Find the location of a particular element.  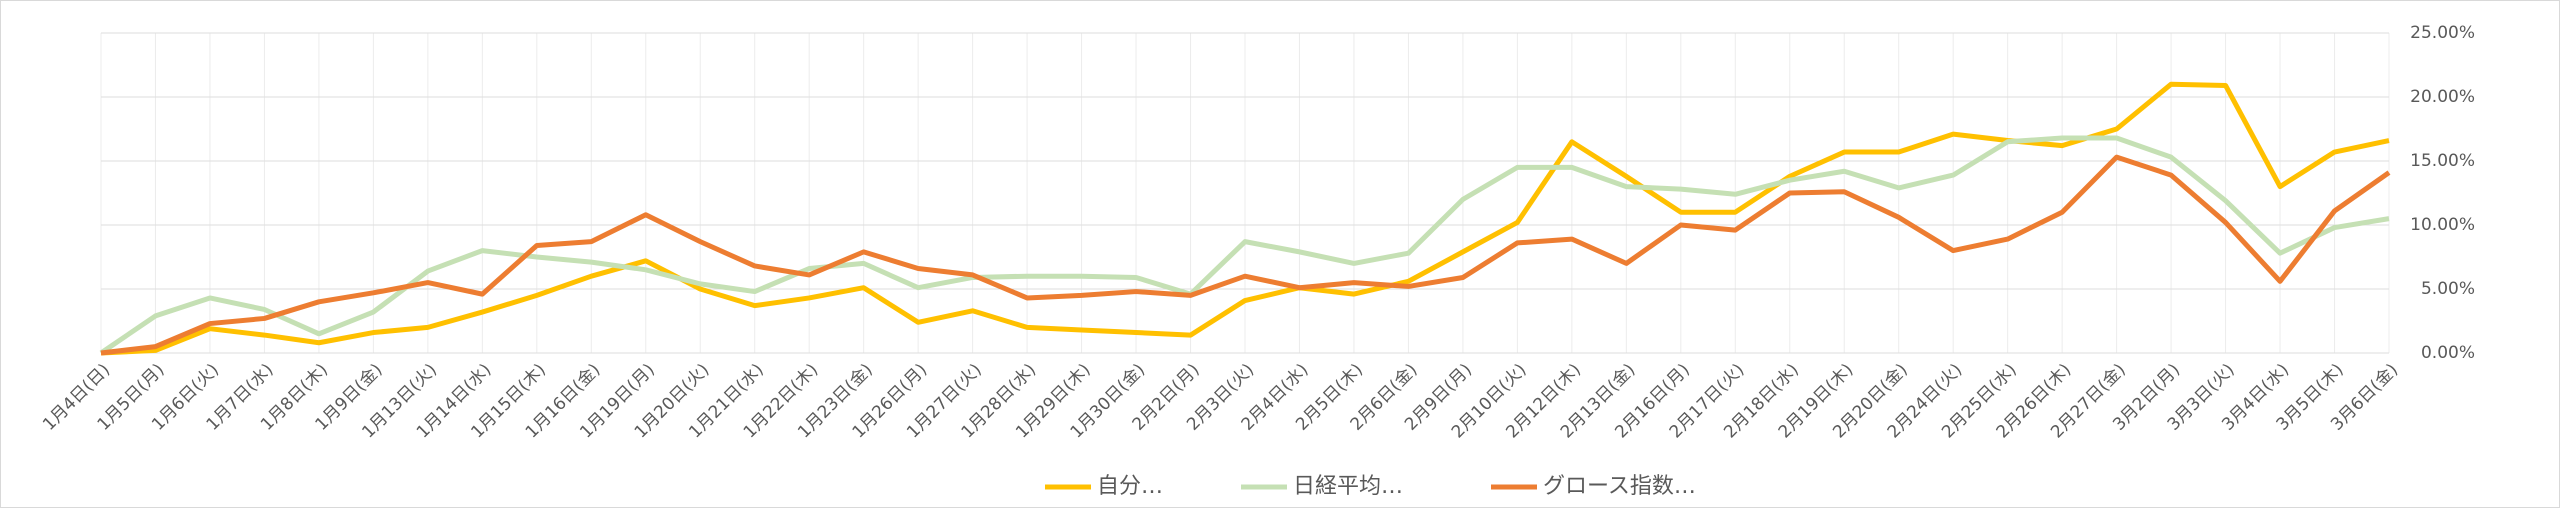

y-tick-label: 5.00% is located at coordinates (2448, 289).